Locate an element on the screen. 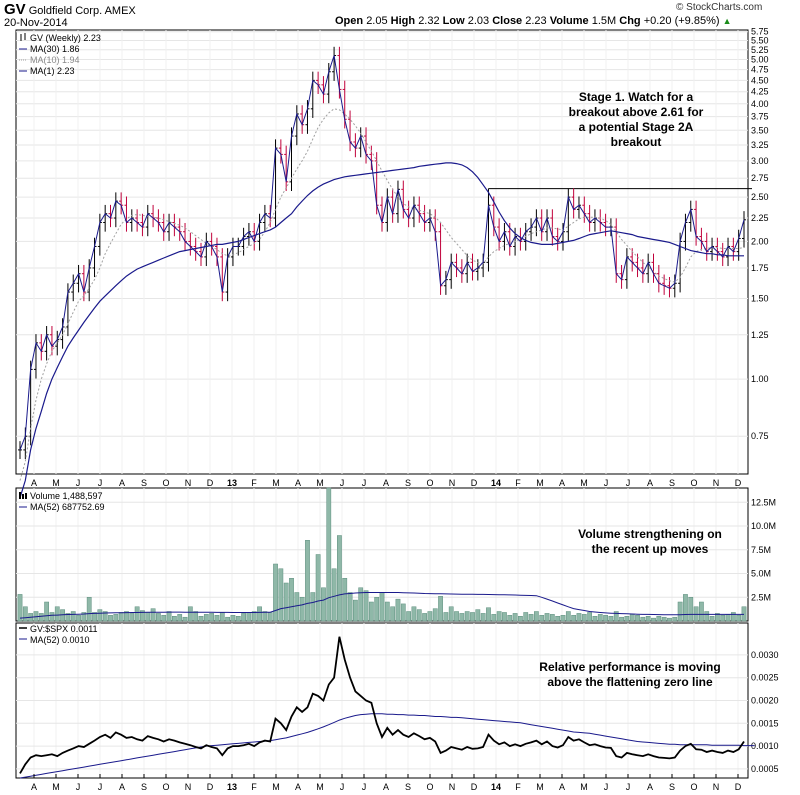 The width and height of the screenshot is (800, 795). volume-y-tick-label: 5.0M is located at coordinates (761, 574).